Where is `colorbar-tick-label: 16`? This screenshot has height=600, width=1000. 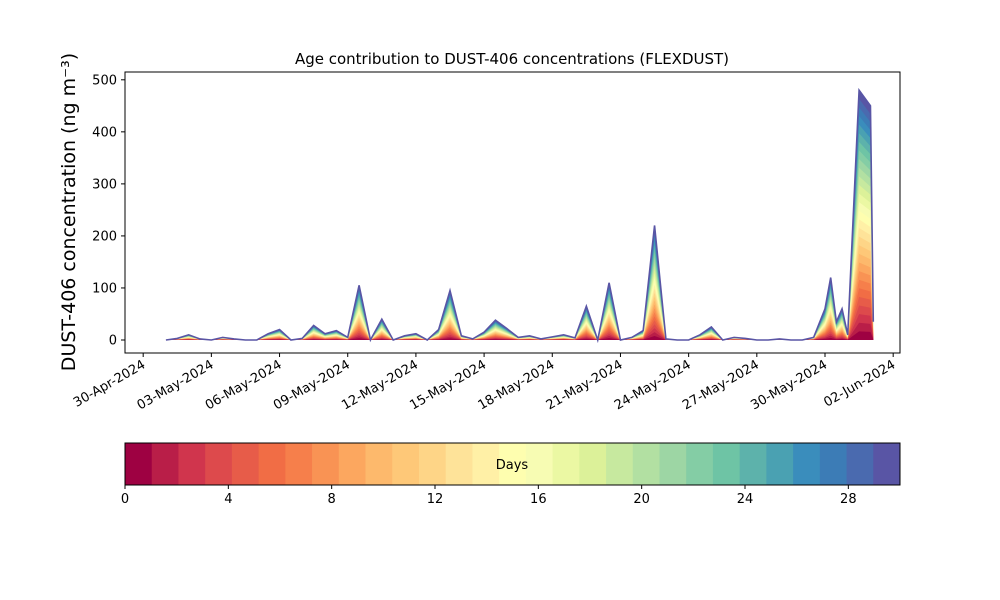 colorbar-tick-label: 16 is located at coordinates (538, 499).